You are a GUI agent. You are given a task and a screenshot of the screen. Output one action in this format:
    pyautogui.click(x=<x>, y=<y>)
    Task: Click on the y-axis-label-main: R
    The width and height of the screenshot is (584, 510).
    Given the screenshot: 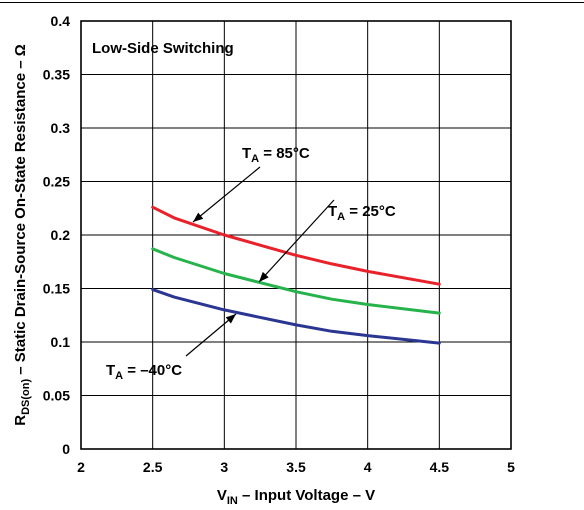 What is the action you would take?
    pyautogui.click(x=20, y=420)
    